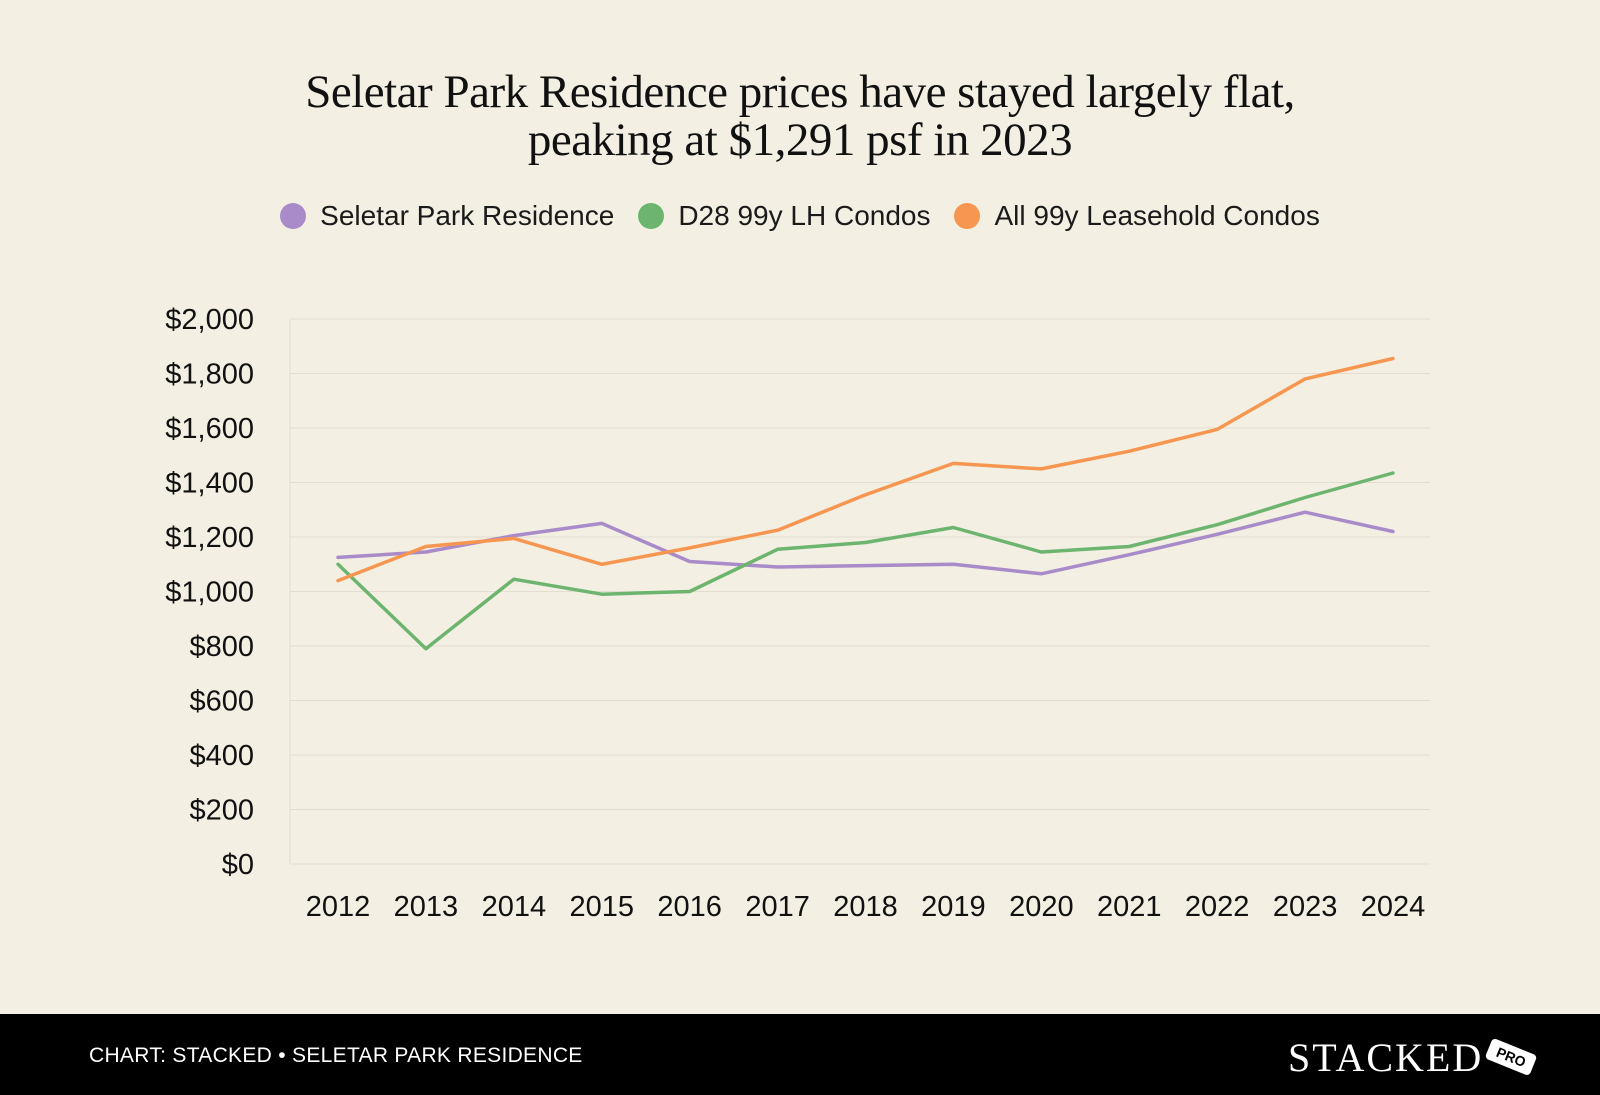 Image resolution: width=1600 pixels, height=1095 pixels. What do you see at coordinates (336, 1055) in the screenshot?
I see `source-credit: CHART: STACKED • SELETAR PARK RESIDENCE` at bounding box center [336, 1055].